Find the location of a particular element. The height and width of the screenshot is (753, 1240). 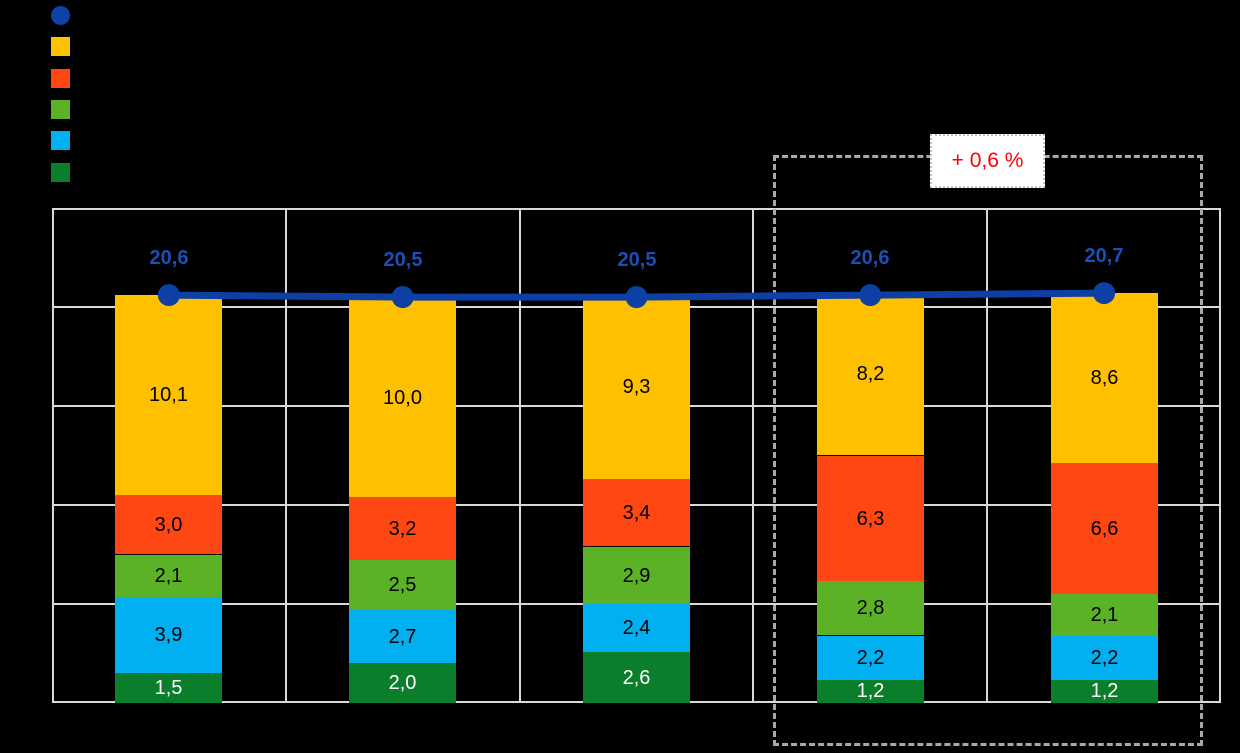

bar-segment-orange: 3,4 is located at coordinates (636, 512).